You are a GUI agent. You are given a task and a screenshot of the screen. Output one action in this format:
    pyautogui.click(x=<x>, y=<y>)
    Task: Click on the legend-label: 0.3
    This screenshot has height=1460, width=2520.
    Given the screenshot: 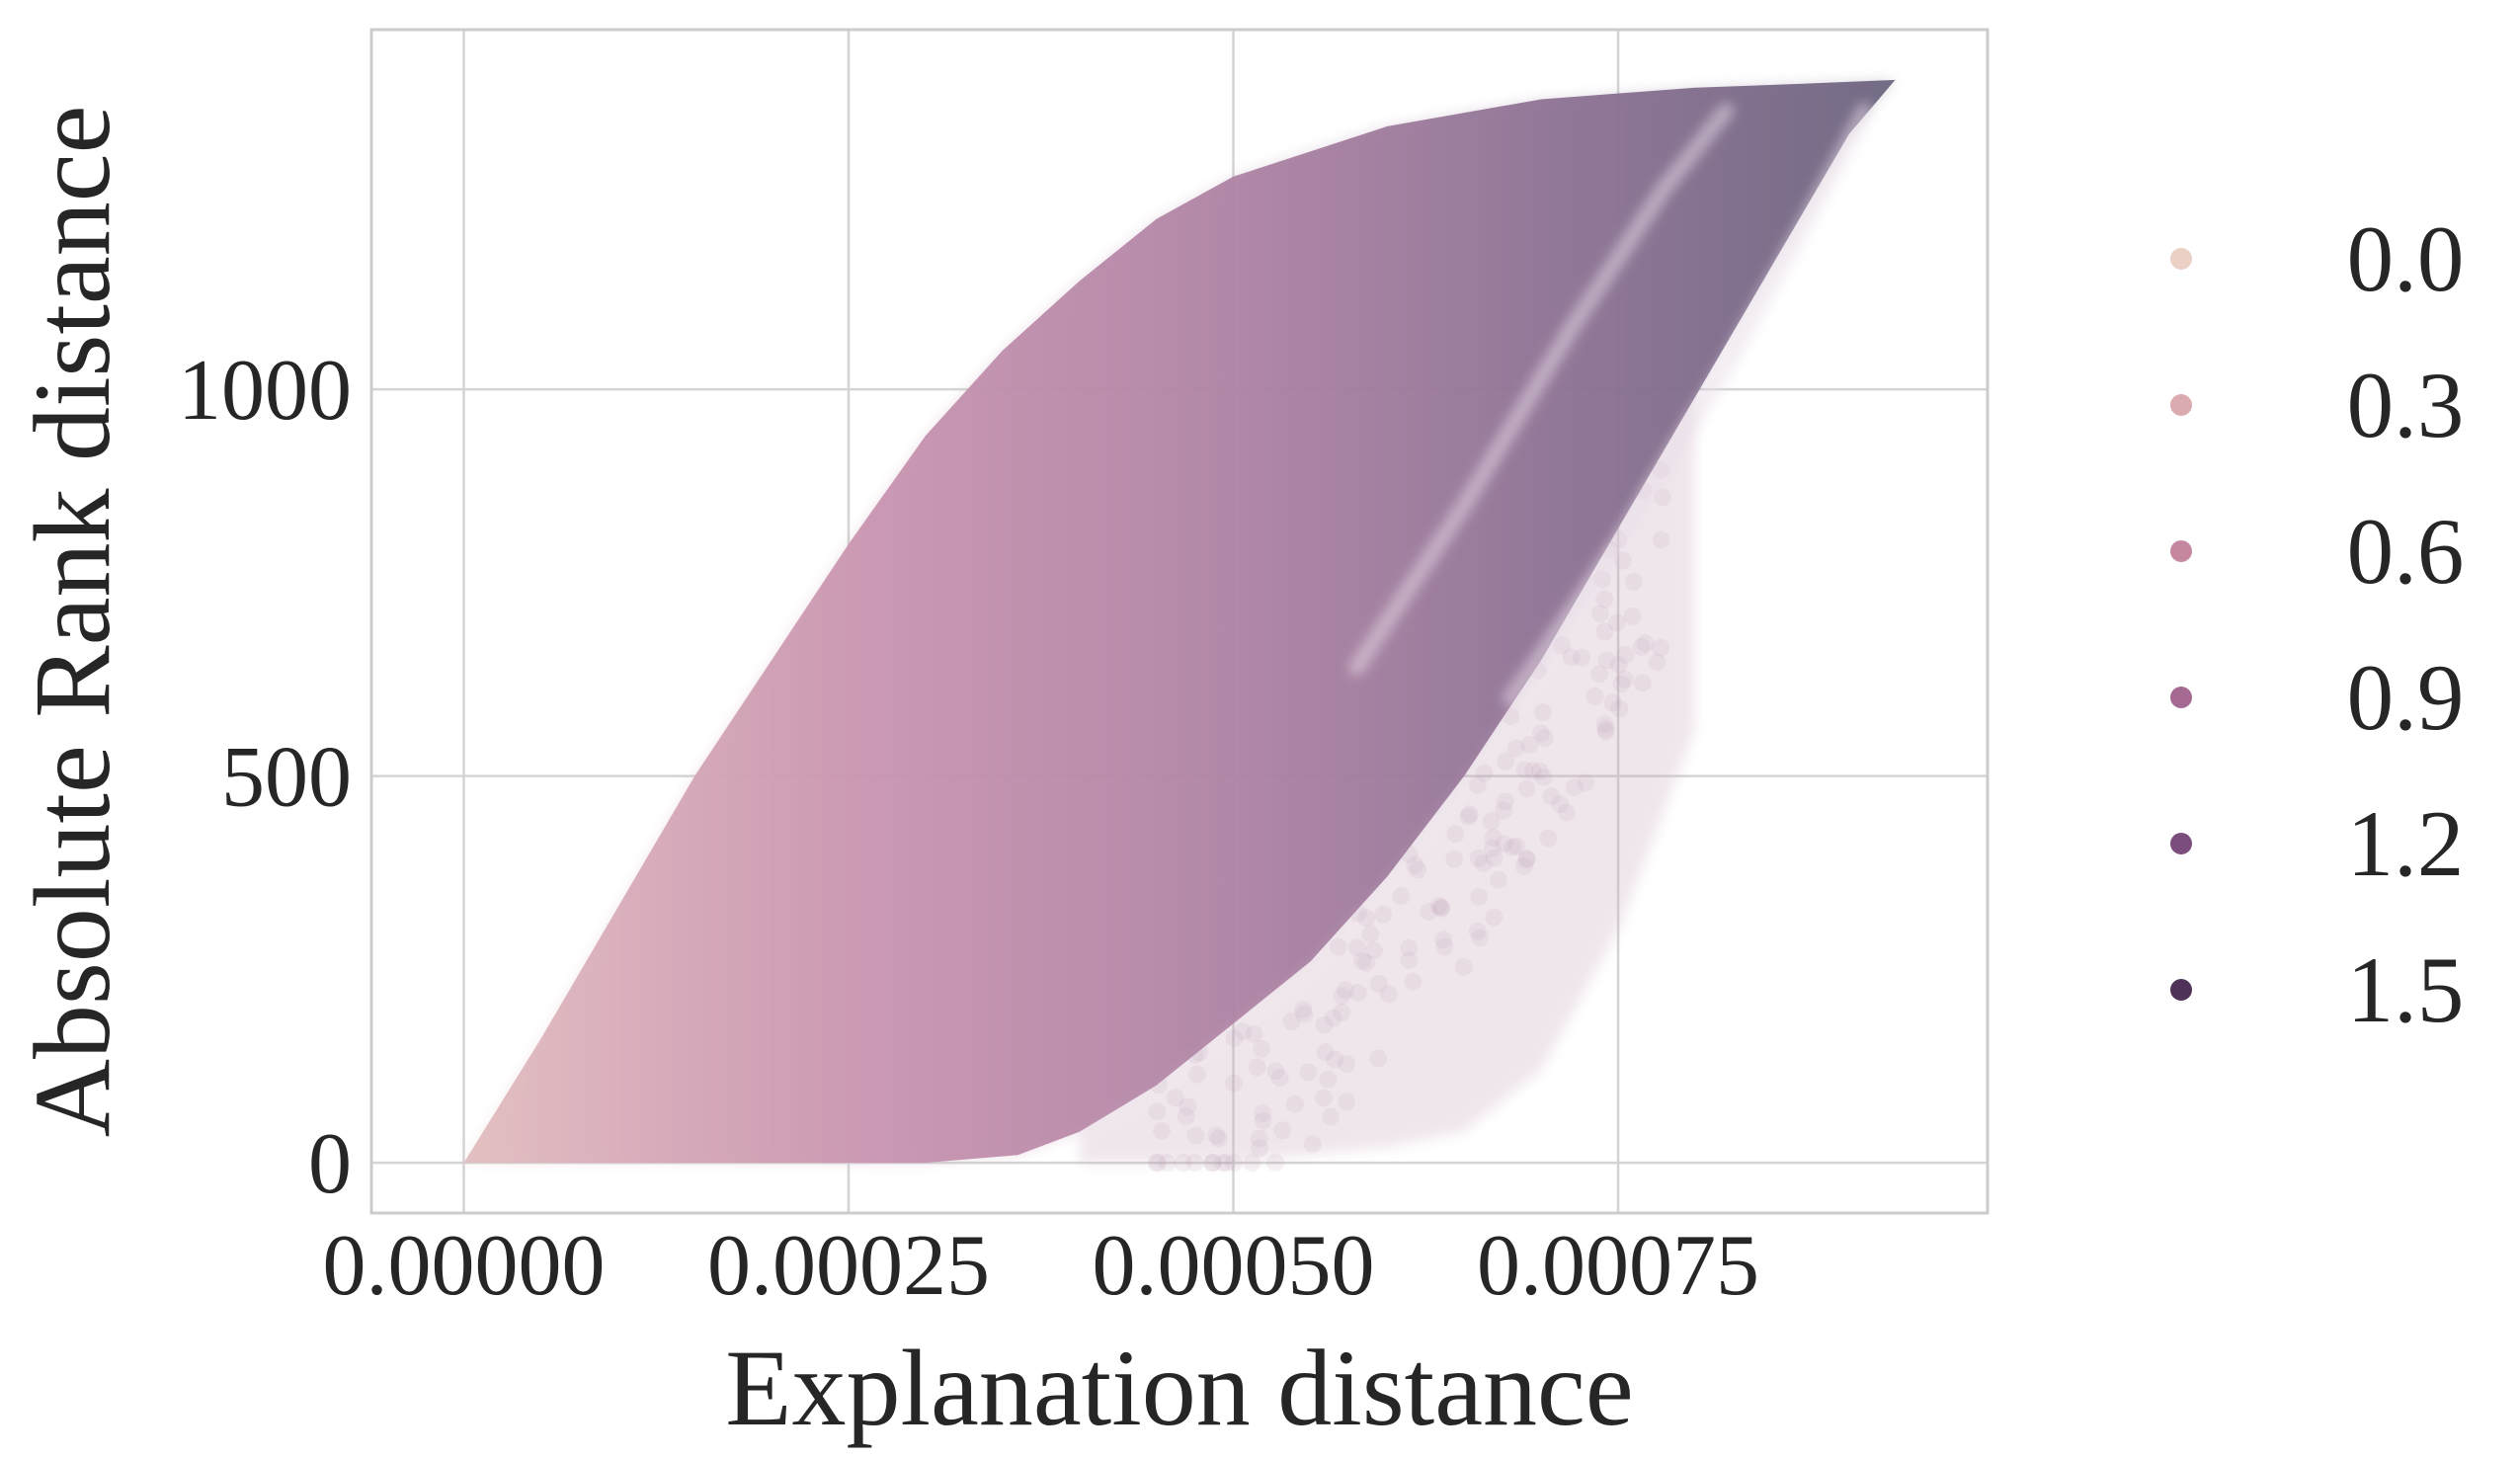 What is the action you would take?
    pyautogui.click(x=2406, y=405)
    